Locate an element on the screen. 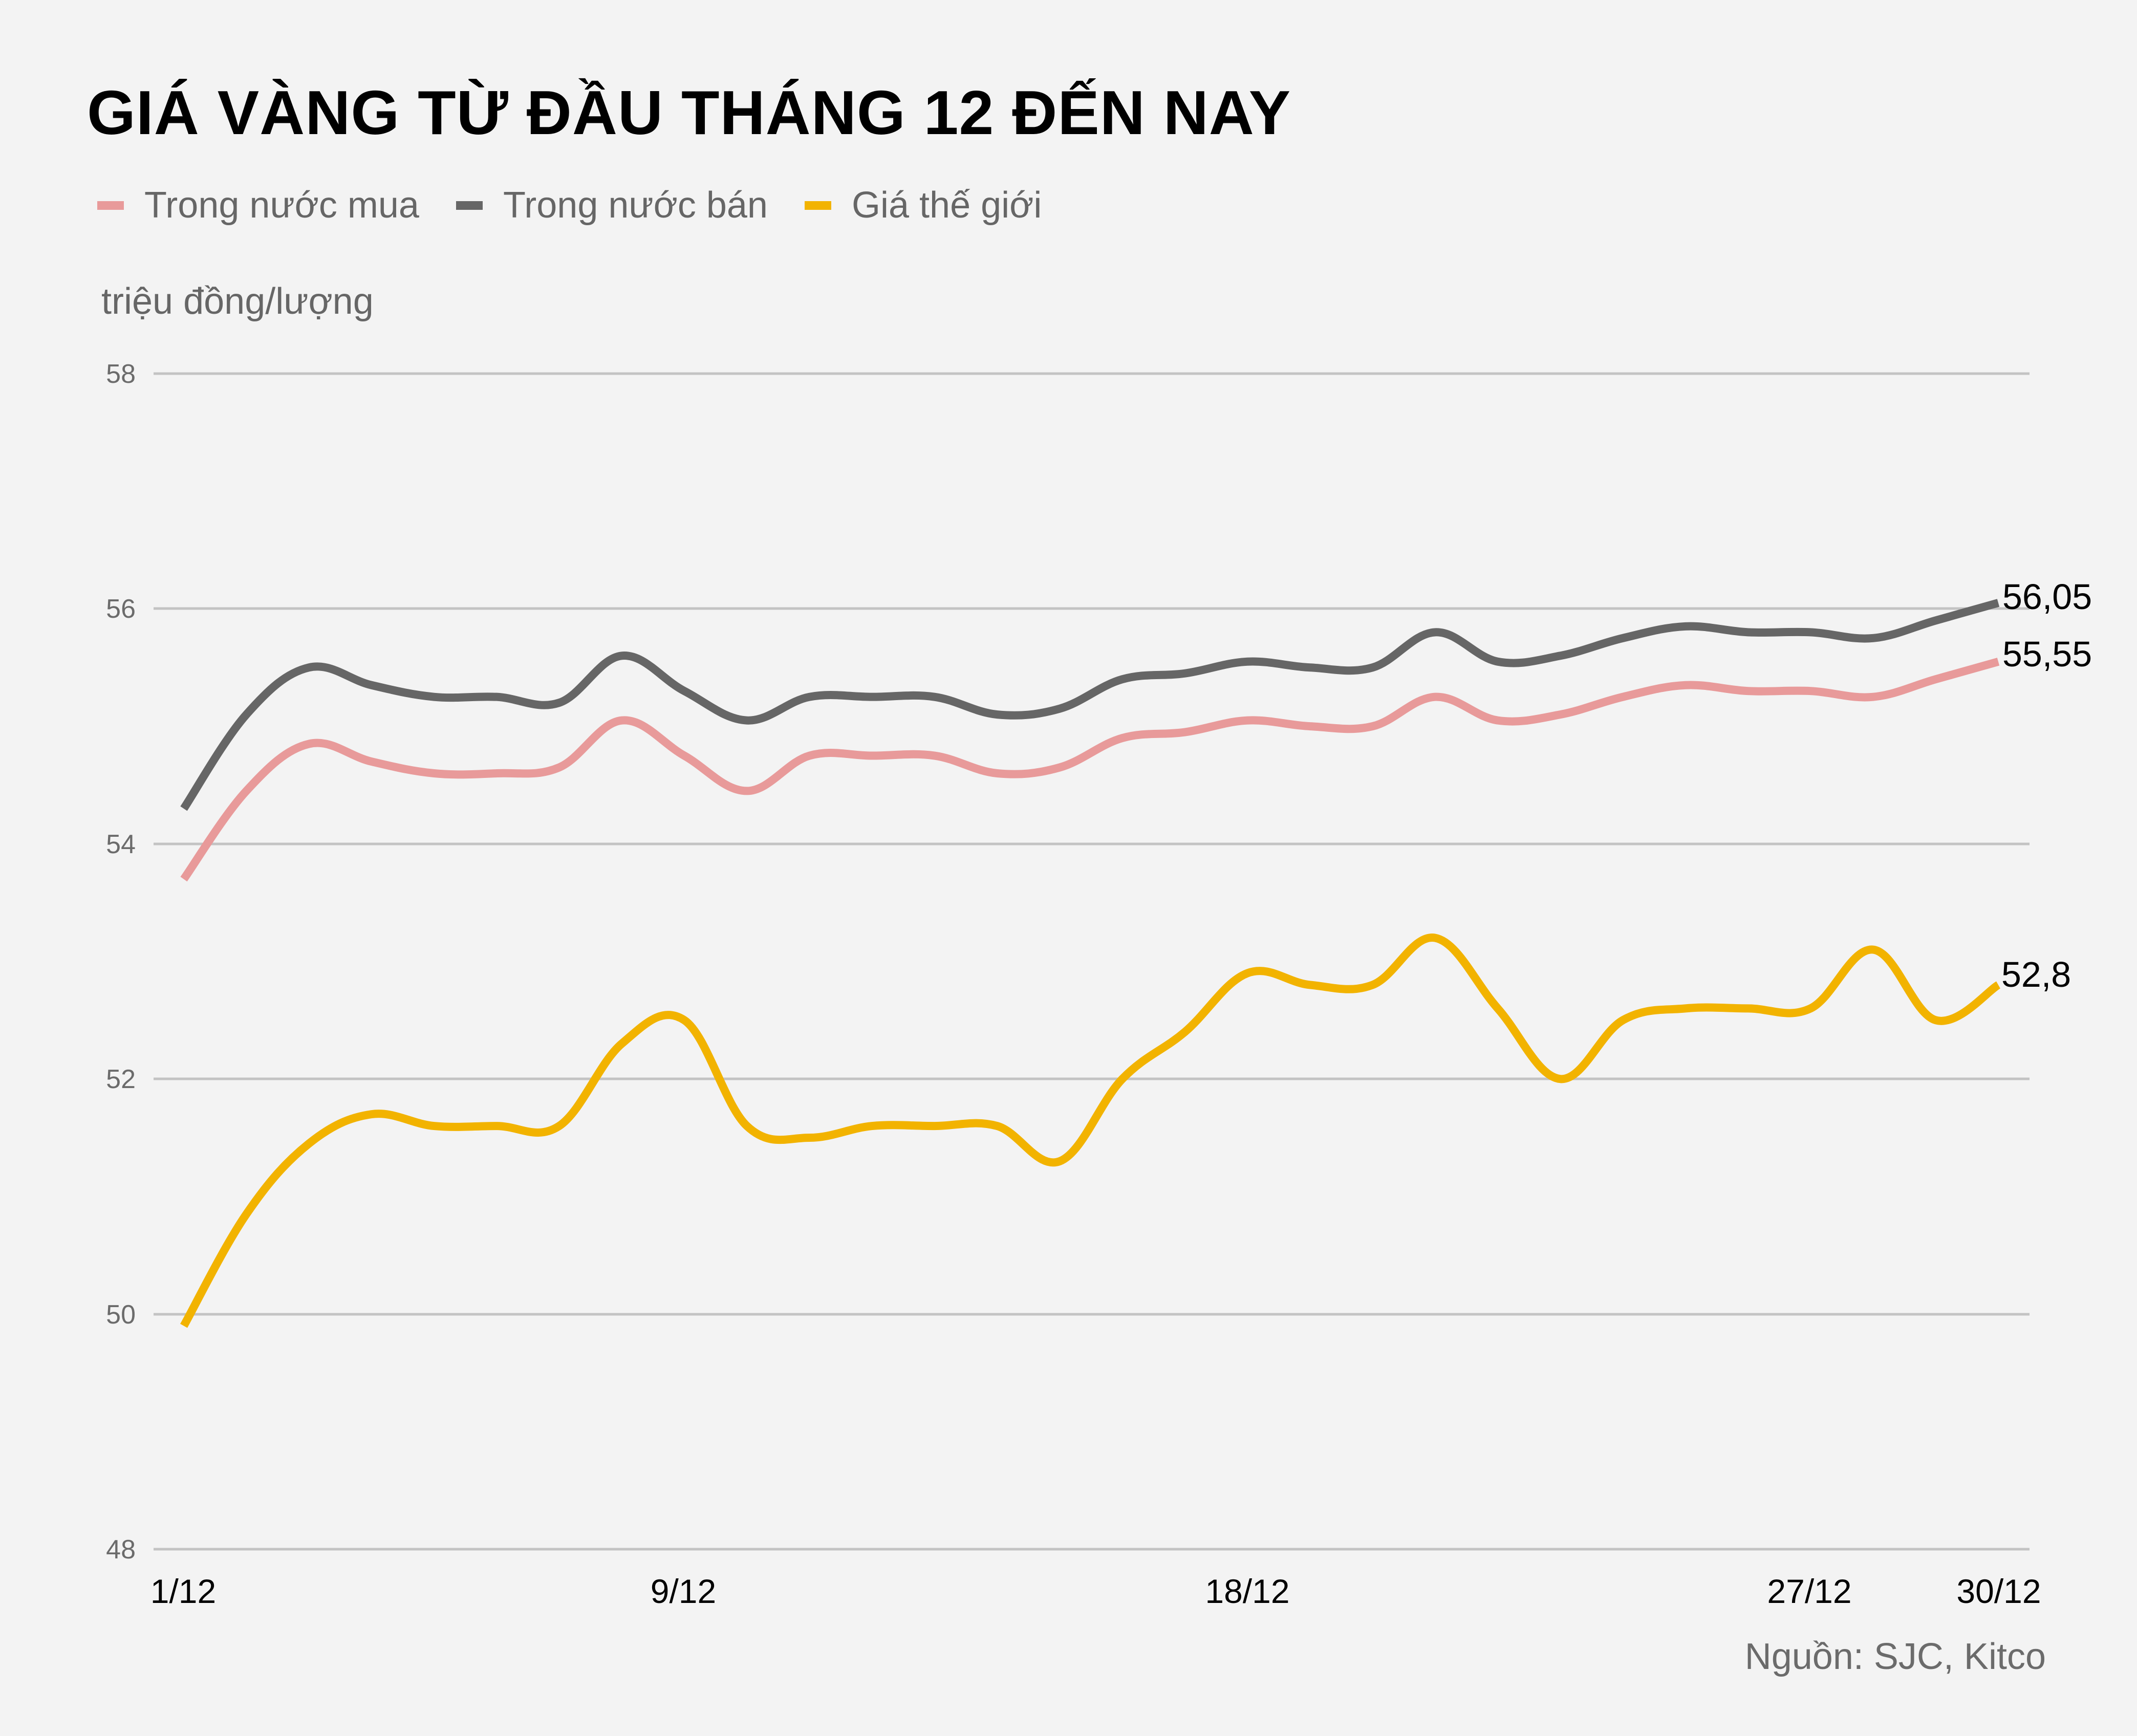 The image size is (2137, 1736). legend-item-ban: Trong nước bán is located at coordinates (612, 205).